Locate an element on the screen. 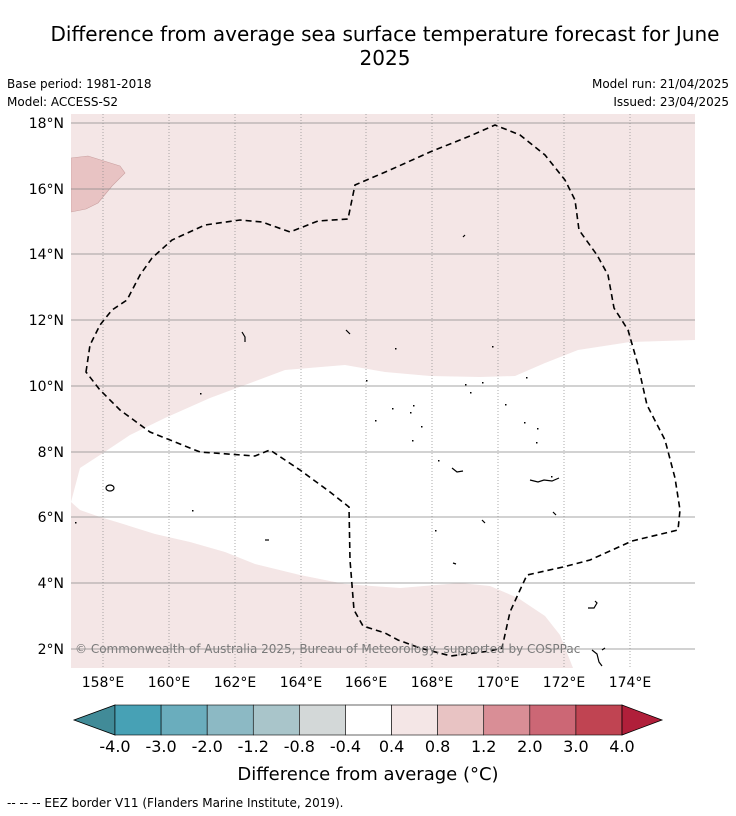  lat-labels: 18°N 16°N 14°N 12°N 10°N 8°N 6°N 4°N 2°N is located at coordinates (46, 387).